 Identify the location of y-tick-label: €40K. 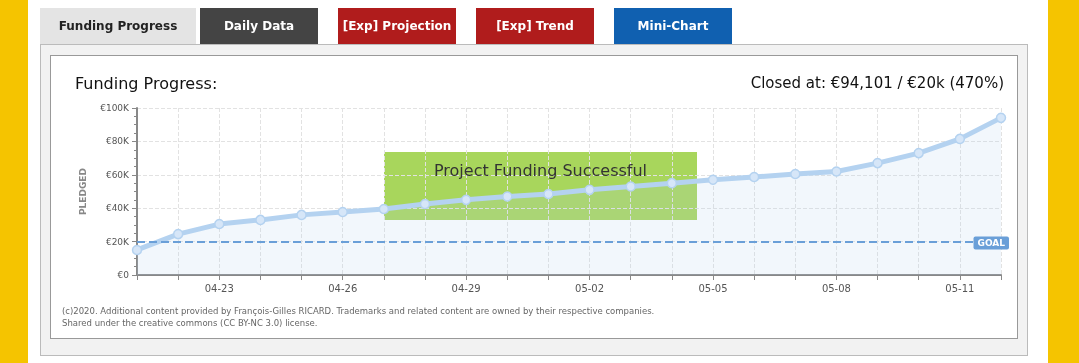
(118, 208).